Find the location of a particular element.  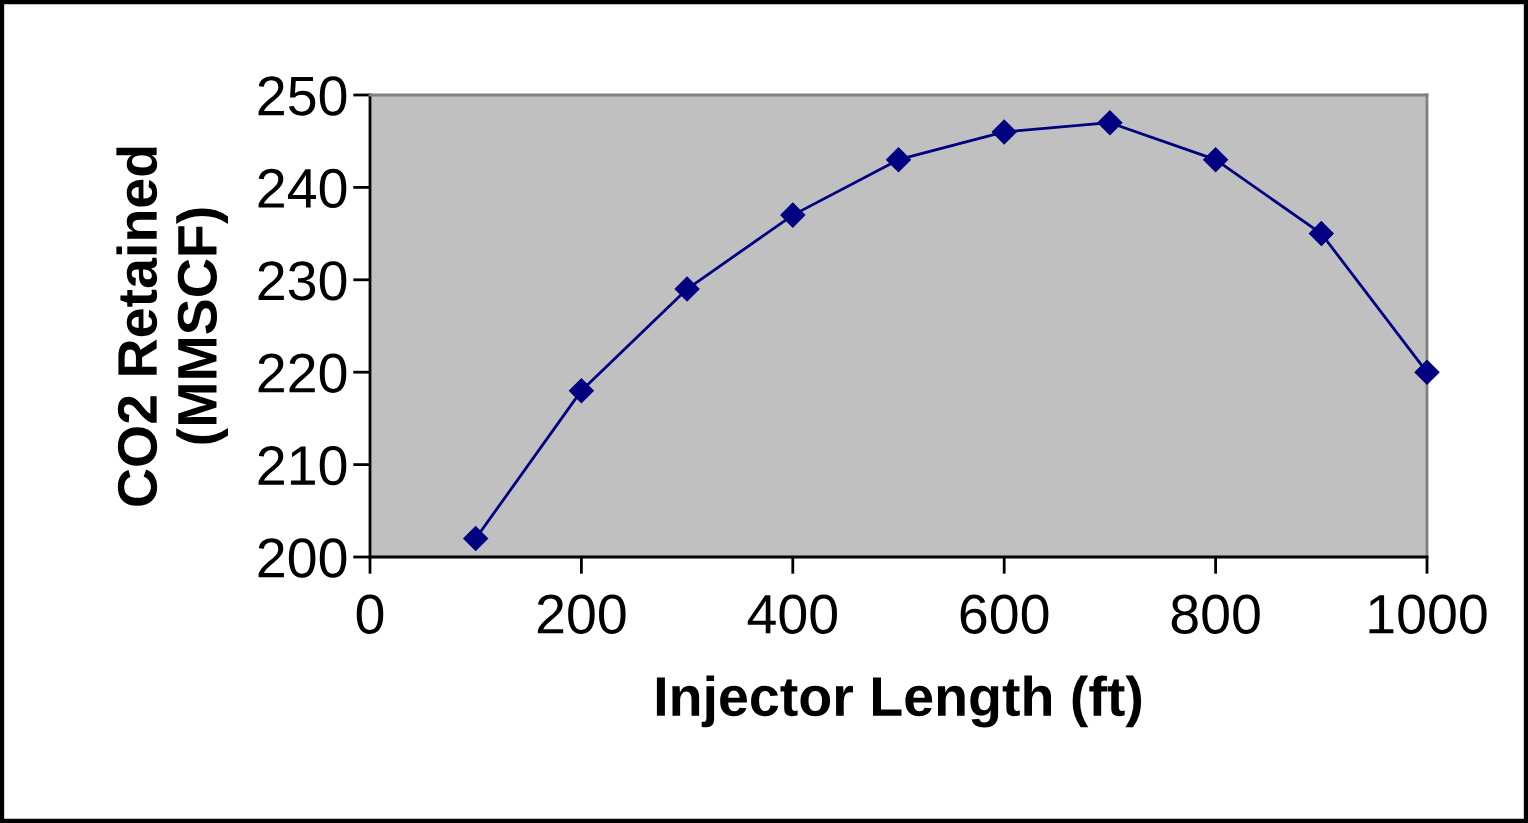

x-tick-label: 600 is located at coordinates (1004, 614).